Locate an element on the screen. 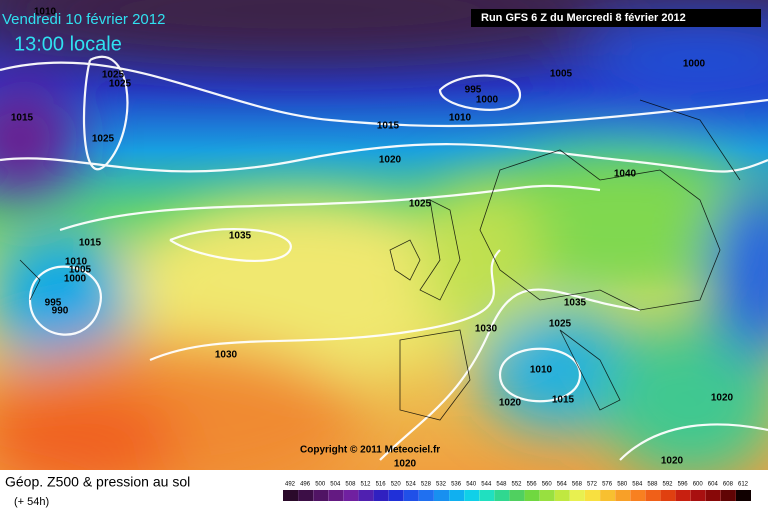  scale-label: 560 is located at coordinates (547, 485).